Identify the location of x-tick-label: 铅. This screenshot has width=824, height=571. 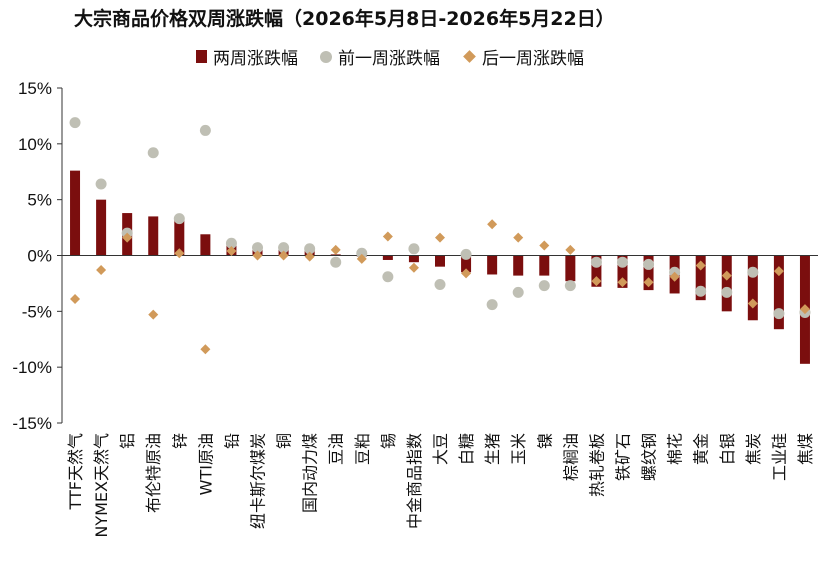
(231, 441).